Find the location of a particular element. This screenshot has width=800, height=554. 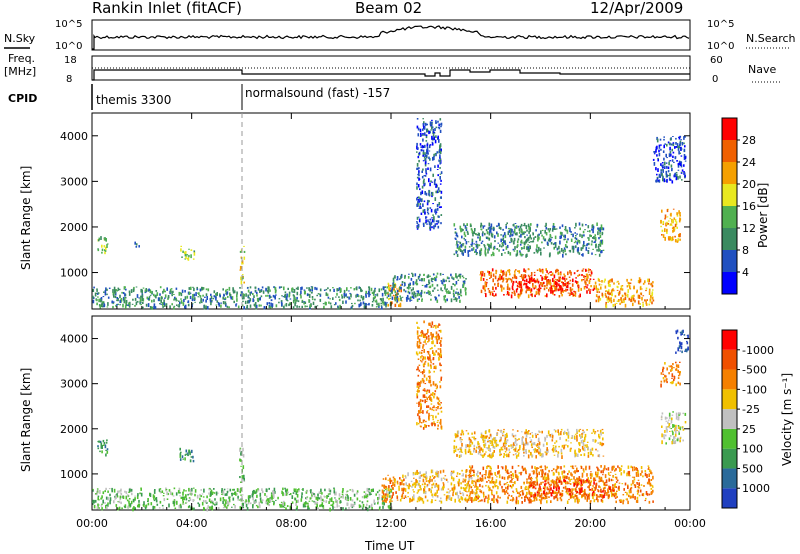

power-region is located at coordinates (529, 240).